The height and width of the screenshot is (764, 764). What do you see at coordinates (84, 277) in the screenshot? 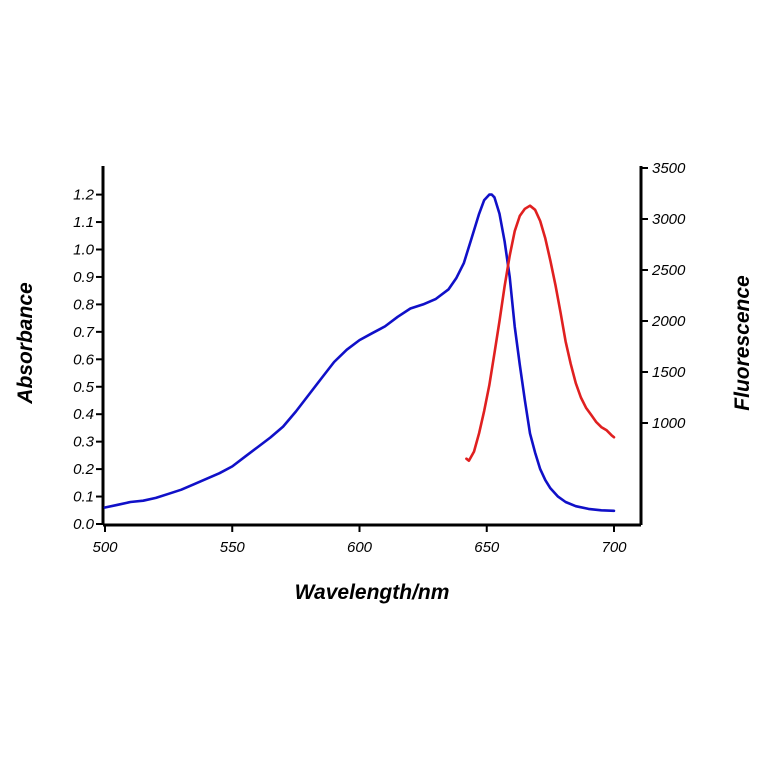
I see `y-tick-label: 0.9` at bounding box center [84, 277].